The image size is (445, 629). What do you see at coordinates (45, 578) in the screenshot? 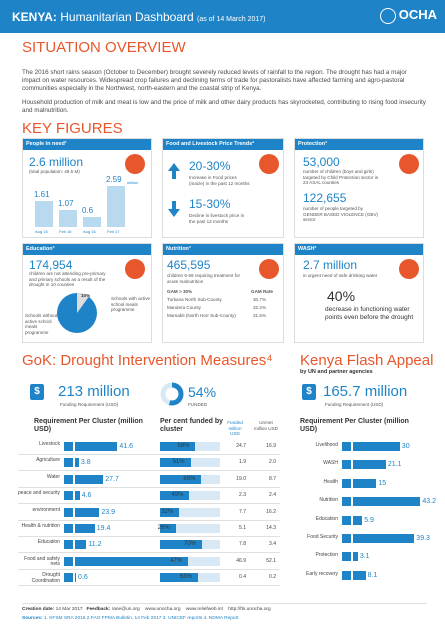
I see `gok-row-label: Drought Coordination` at bounding box center [45, 578].